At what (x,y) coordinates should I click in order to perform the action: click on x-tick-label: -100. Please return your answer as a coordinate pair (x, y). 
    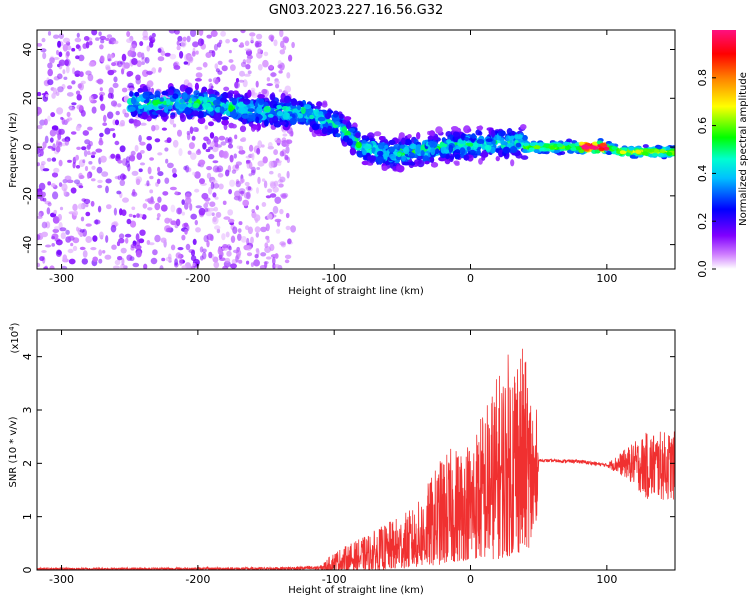
    Looking at the image, I should click on (334, 579).